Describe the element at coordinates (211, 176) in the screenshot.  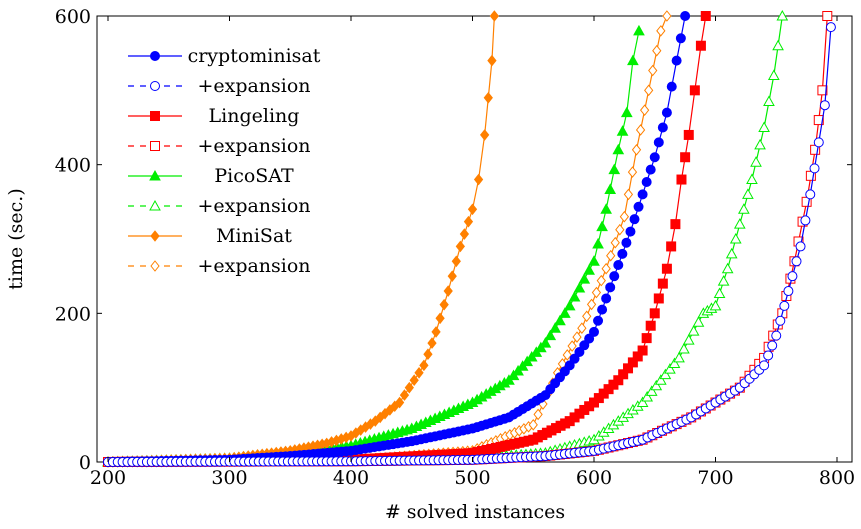
I see `legend-entry: PicoSAT` at that location.